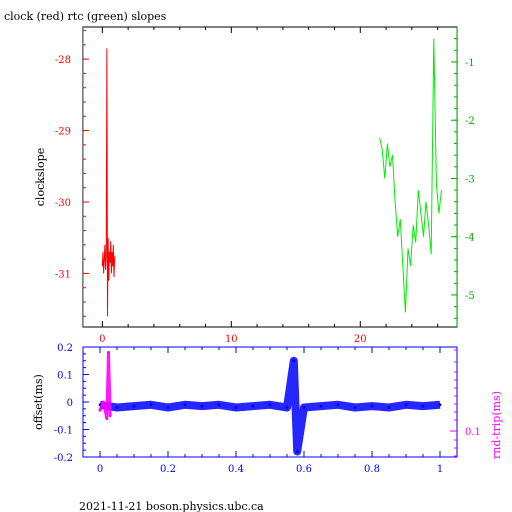 The image size is (512, 512). Describe the element at coordinates (83, 177) in the screenshot. I see `top-left-axis` at that location.